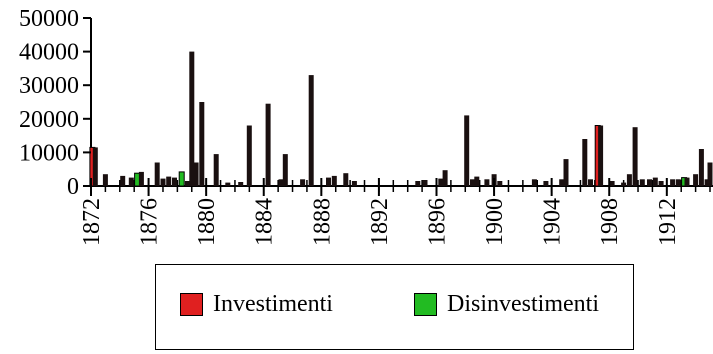 The image size is (713, 354). Describe the element at coordinates (49, 53) in the screenshot. I see `y-tick-label-40000: 40000` at that location.